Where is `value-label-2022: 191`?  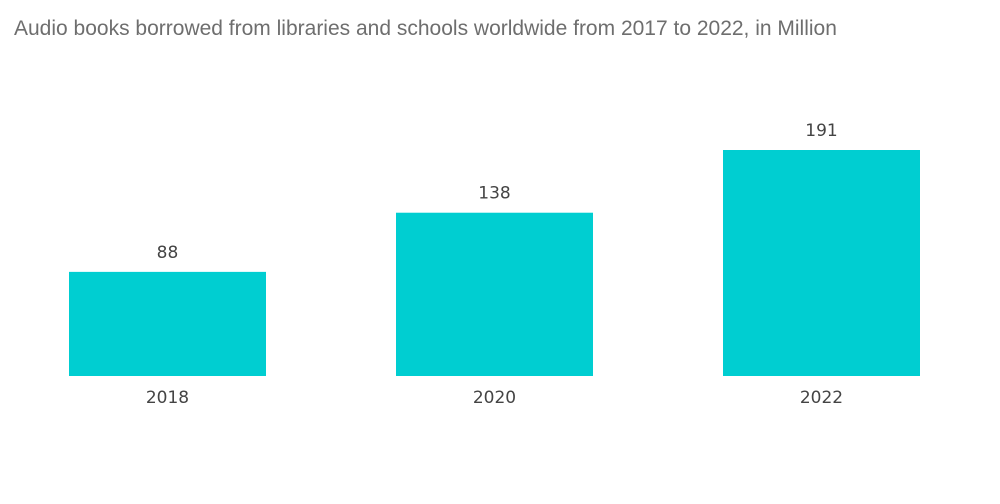
value-label-2022: 191 is located at coordinates (821, 131).